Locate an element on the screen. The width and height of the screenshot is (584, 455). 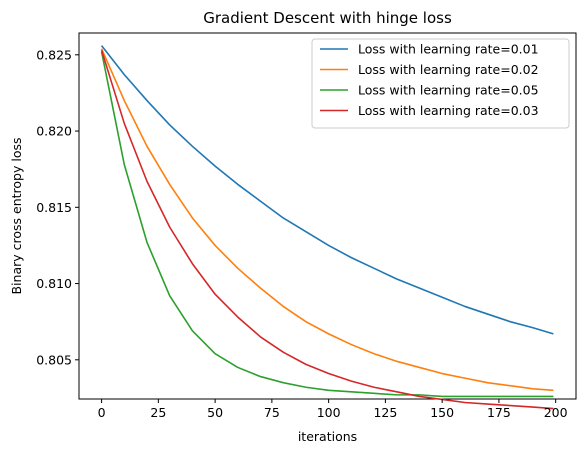
y-axis-ticks: 0.805 0.810 0.815 0.820 0.825 is located at coordinates (57, 207).